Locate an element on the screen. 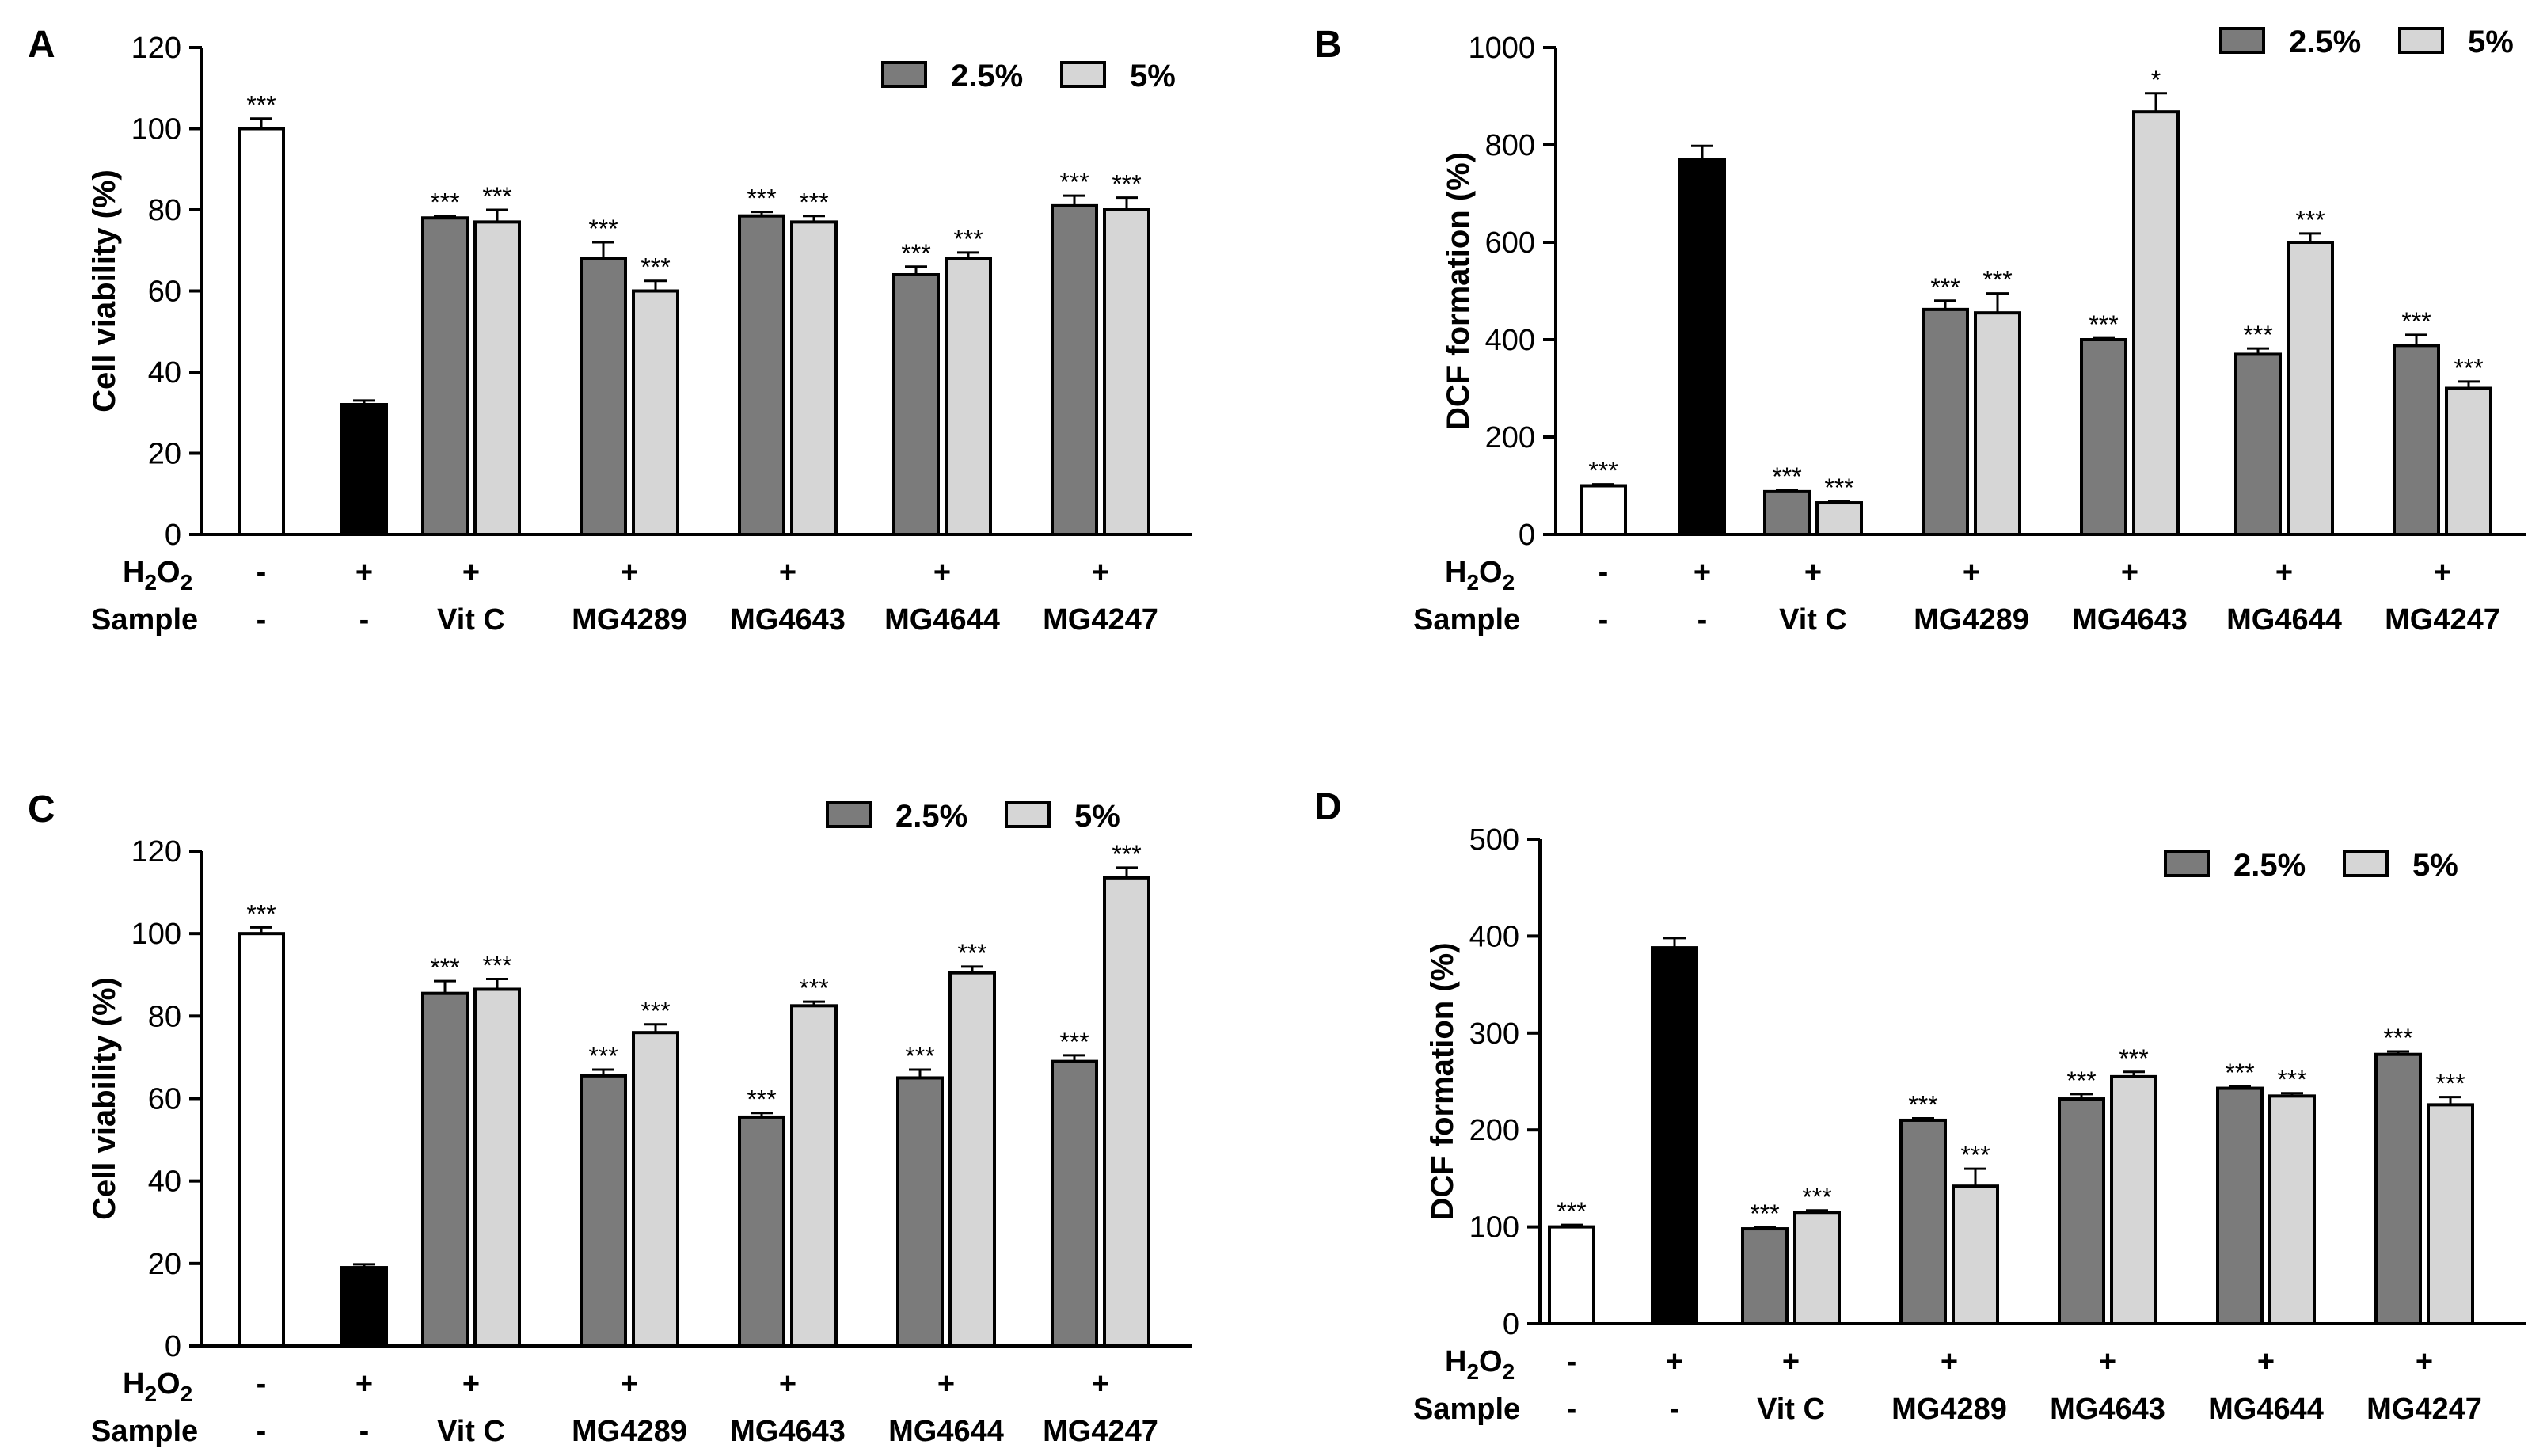  y-tick-label: 0 is located at coordinates (1527, 535).